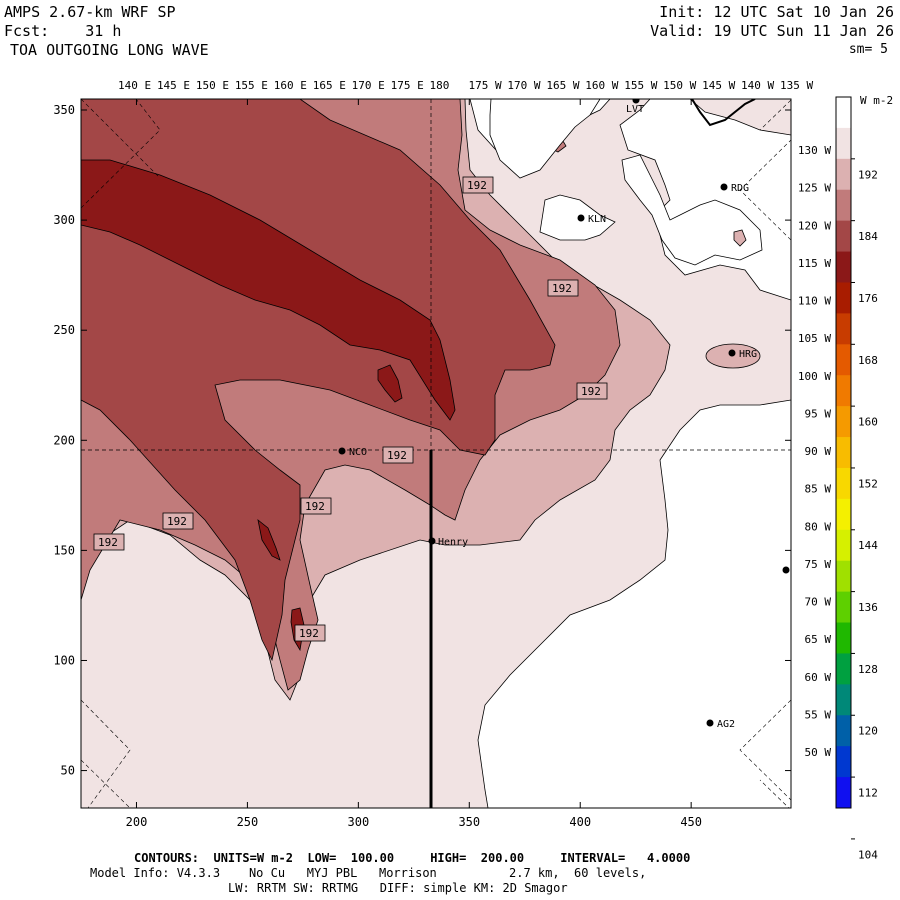 Image resolution: width=900 pixels, height=900 pixels. I want to click on x-tick-label: 400, so click(580, 822).